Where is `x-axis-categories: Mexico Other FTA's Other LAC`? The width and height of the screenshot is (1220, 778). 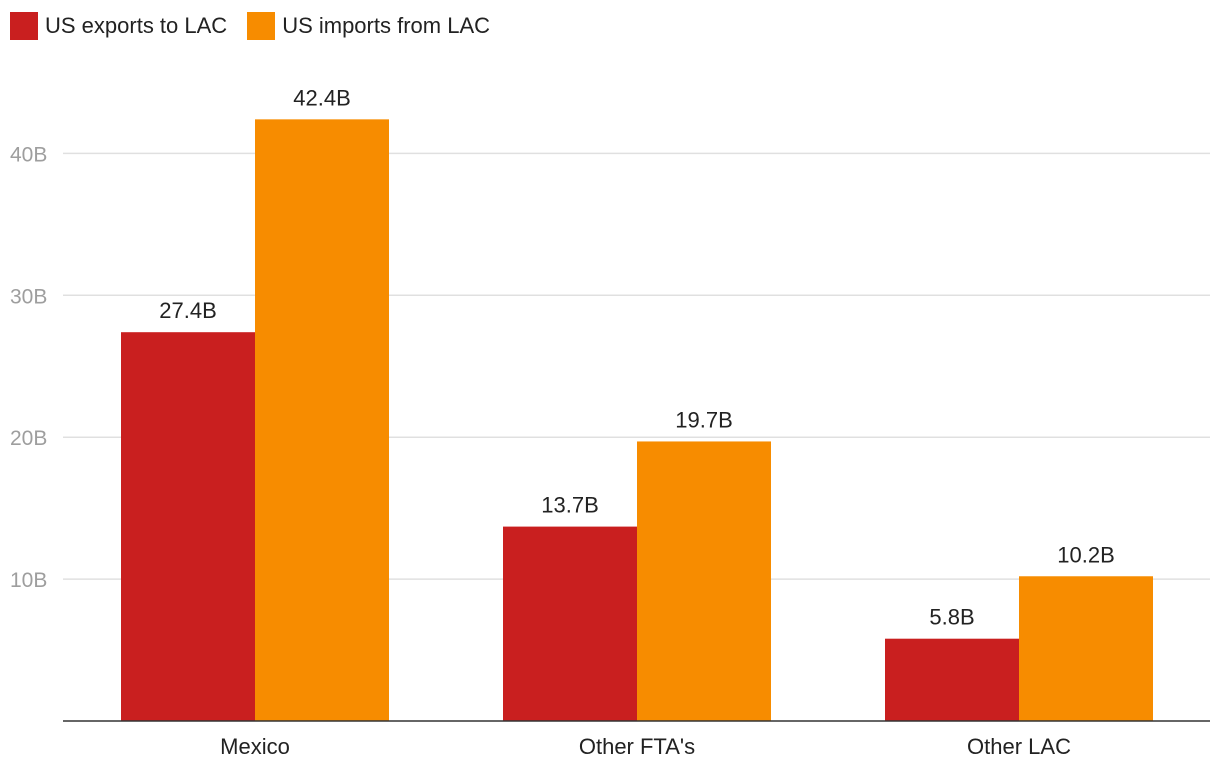
x-axis-categories: Mexico Other FTA's Other LAC is located at coordinates (645, 746).